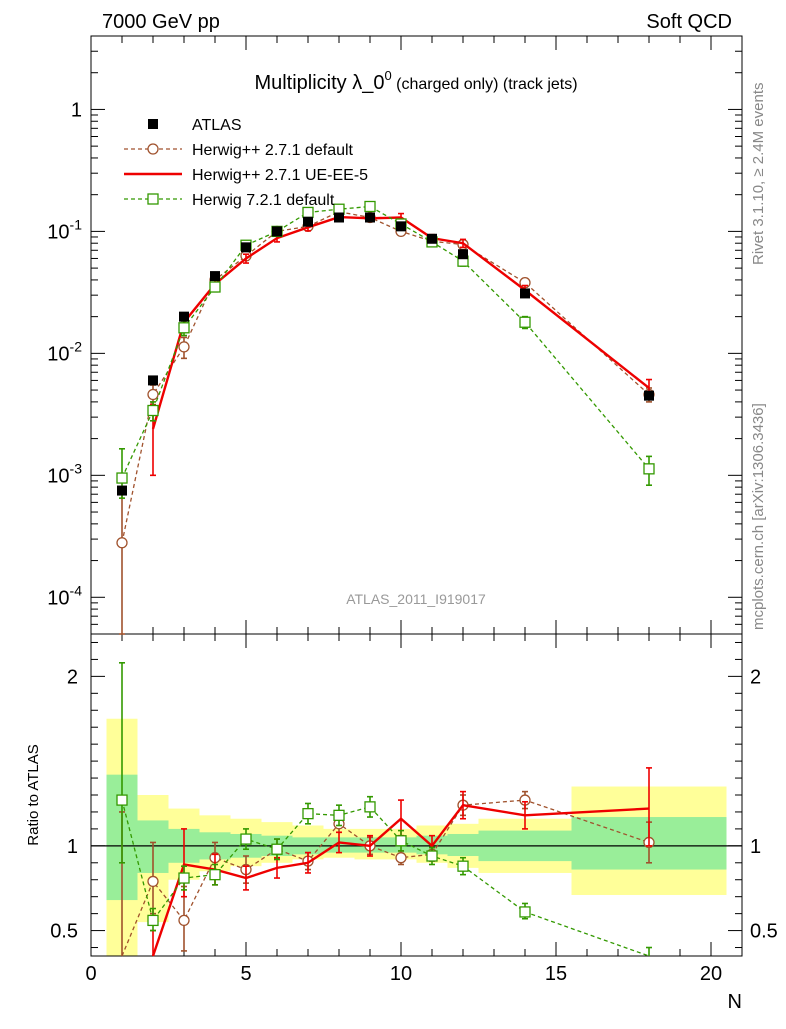  What do you see at coordinates (400, 322) in the screenshot?
I see `series-2-line` at bounding box center [400, 322].